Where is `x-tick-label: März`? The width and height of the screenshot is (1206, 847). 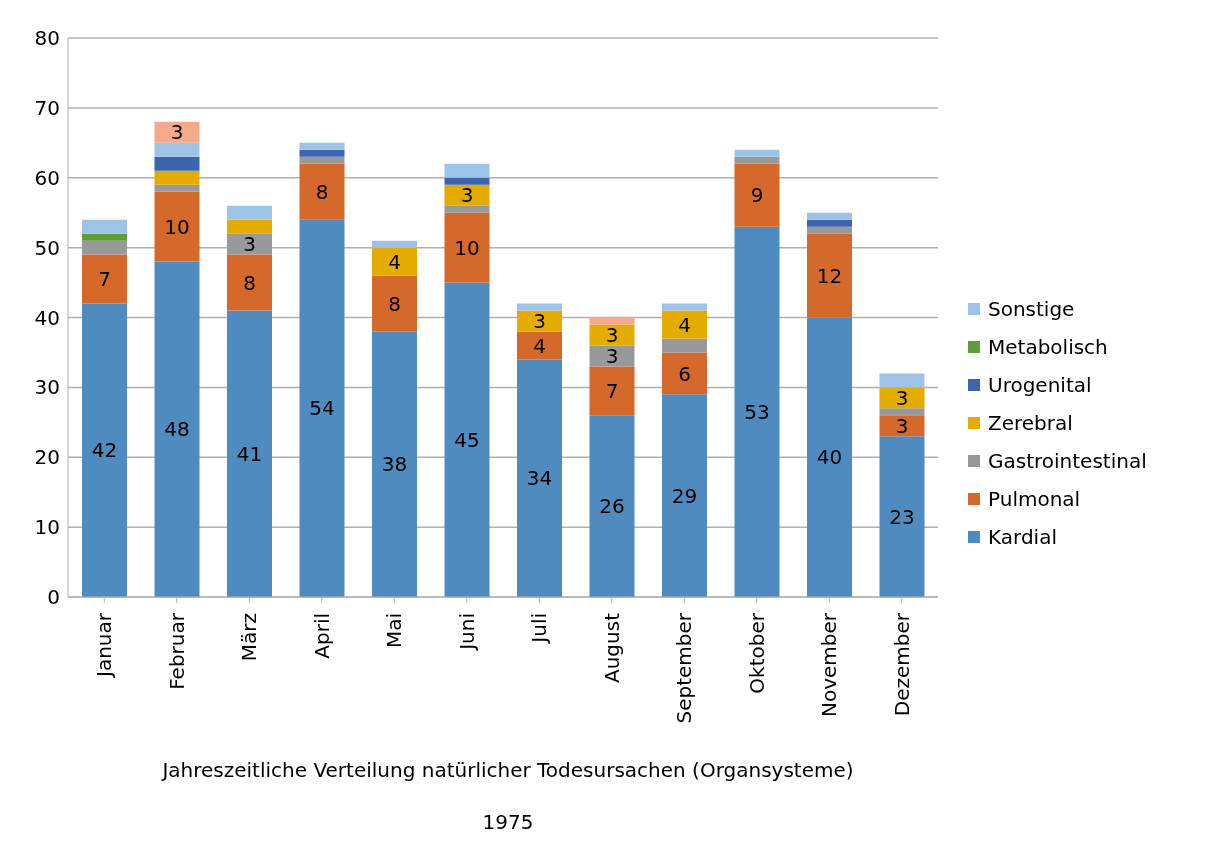
x-tick-label: März is located at coordinates (249, 637).